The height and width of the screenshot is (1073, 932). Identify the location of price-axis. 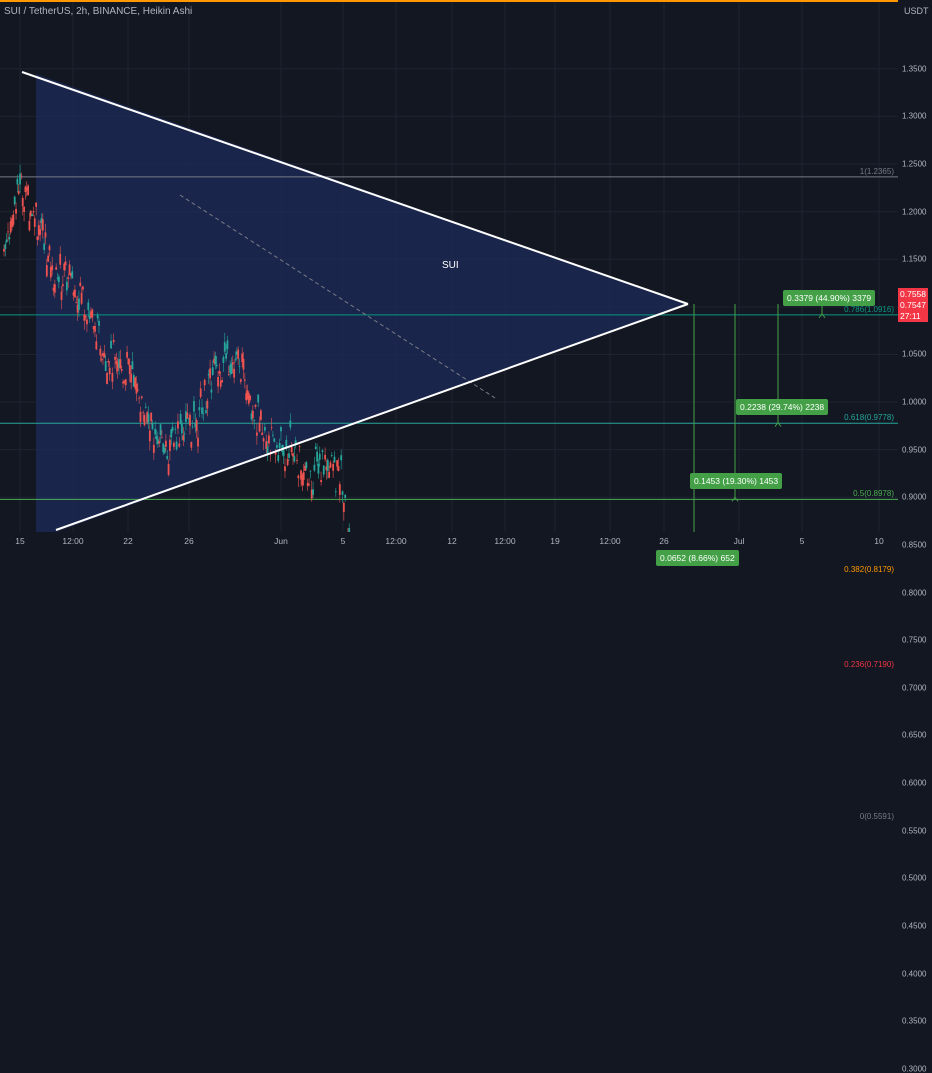
(915, 275).